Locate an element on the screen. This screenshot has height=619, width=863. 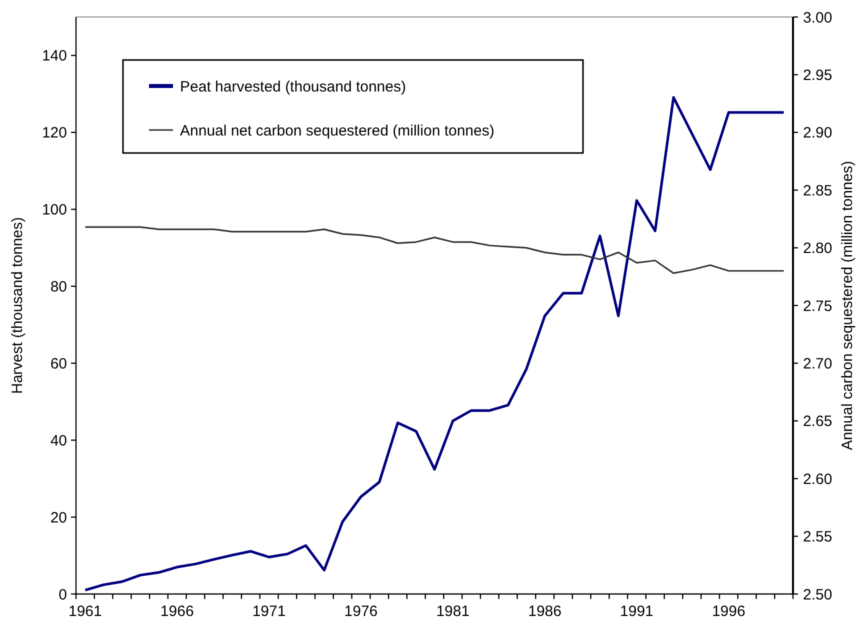
y2-tick-label: 2.80 is located at coordinates (817, 249).